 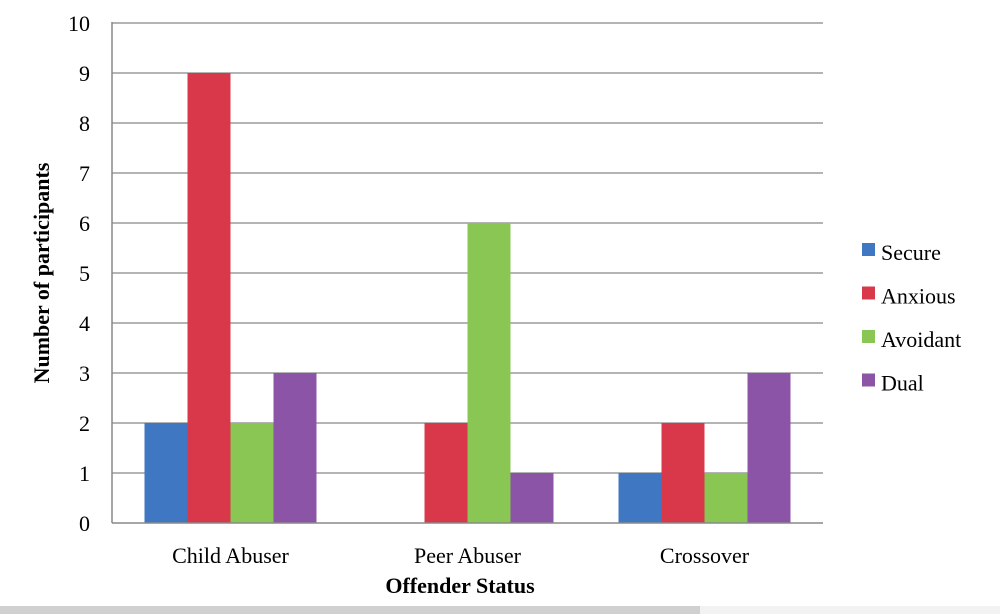 What do you see at coordinates (84, 323) in the screenshot?
I see `y-tick-label: 4` at bounding box center [84, 323].